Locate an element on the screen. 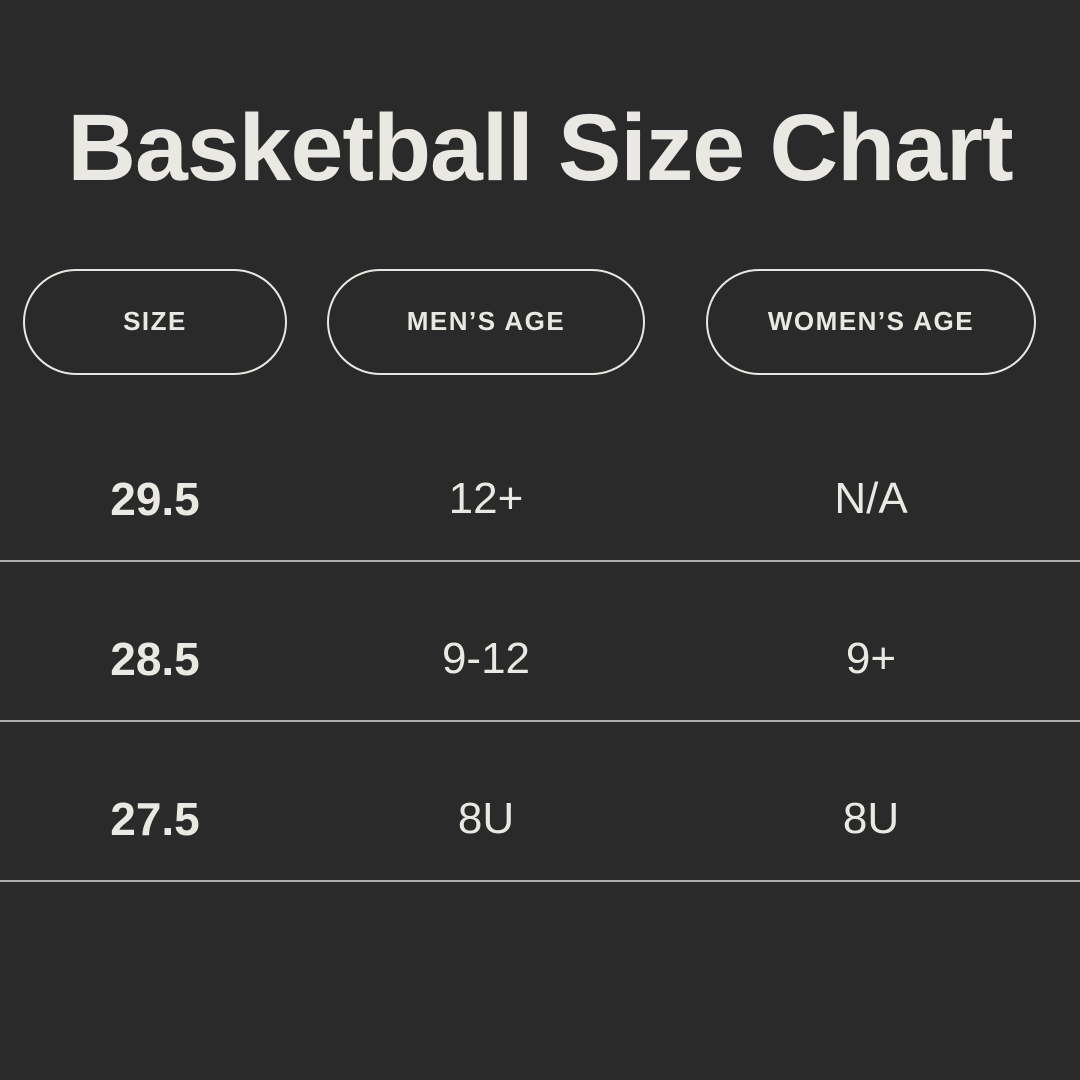  size-column-header-pill: SIZE is located at coordinates (155, 321).